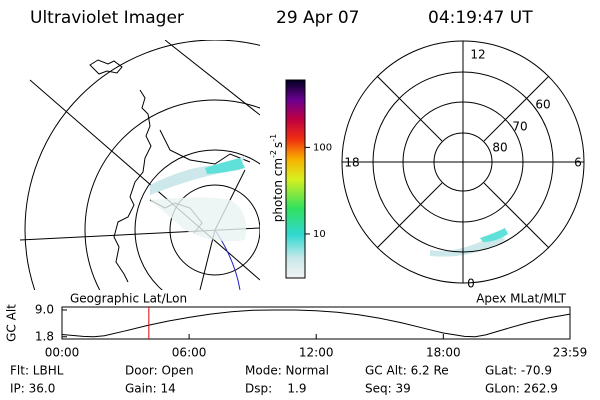  I want to click on unit: s, so click(278, 145).